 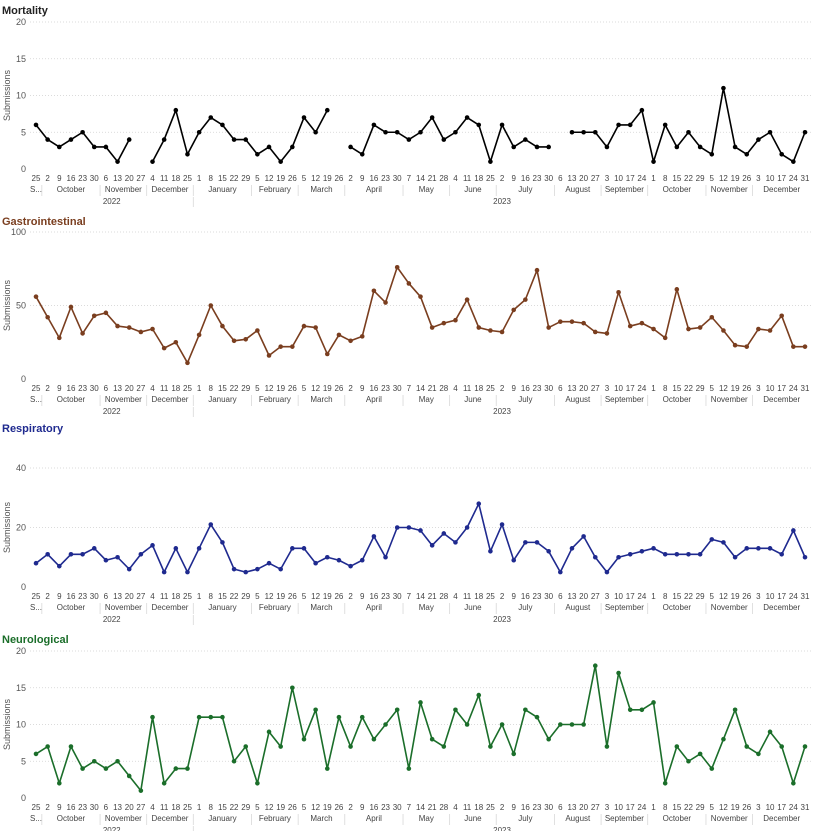 I want to click on x-tick-label: 23, so click(x=82, y=807).